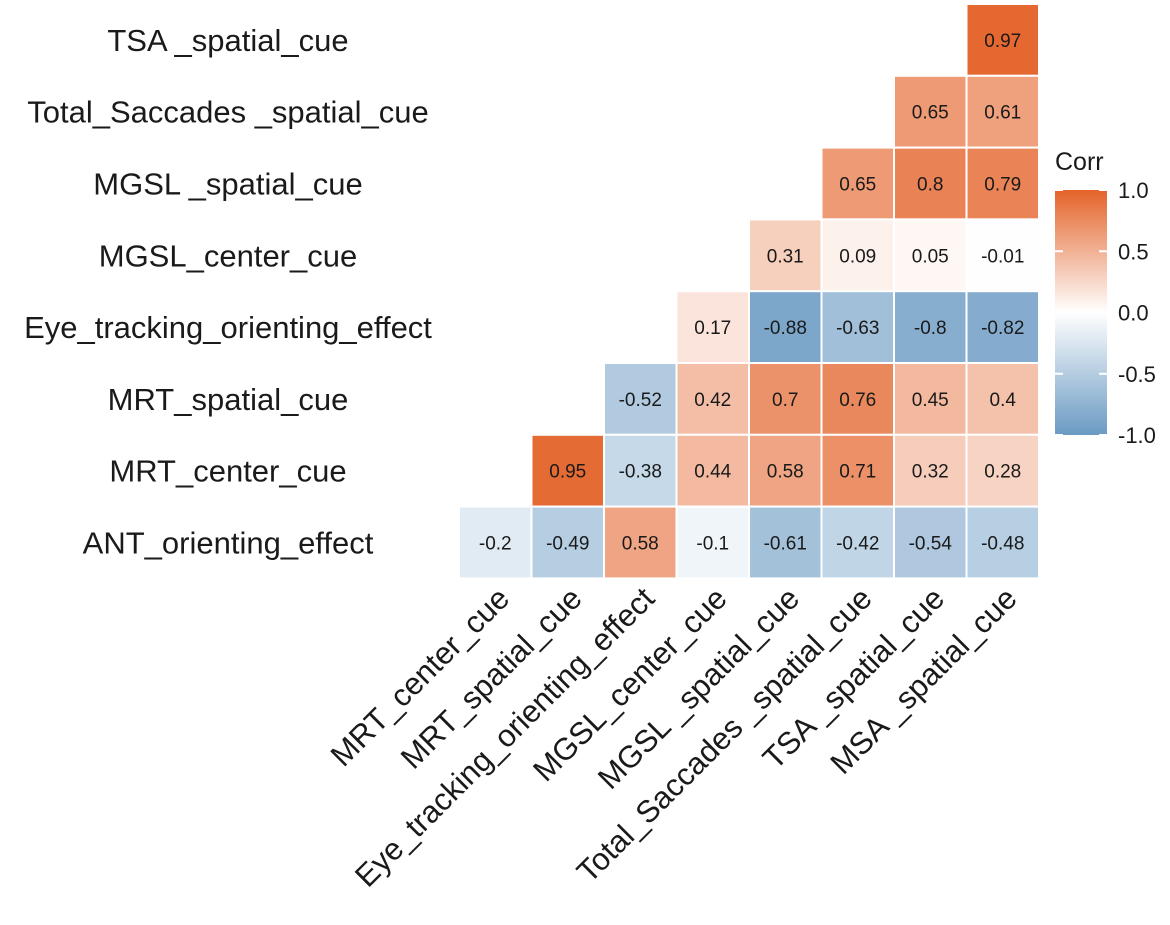  I want to click on cell-value-label: 0.71, so click(857, 472).